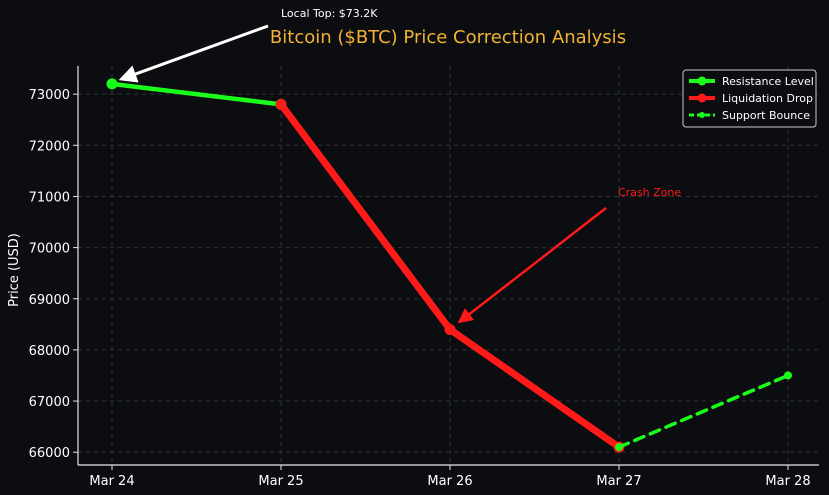 The image size is (829, 495). I want to click on y-tick-label: 66000, so click(49, 453).